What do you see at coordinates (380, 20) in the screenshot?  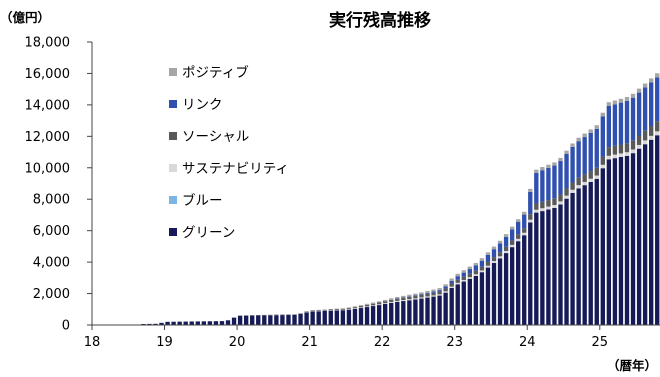 I see `chart-title: 実行残高推移` at bounding box center [380, 20].